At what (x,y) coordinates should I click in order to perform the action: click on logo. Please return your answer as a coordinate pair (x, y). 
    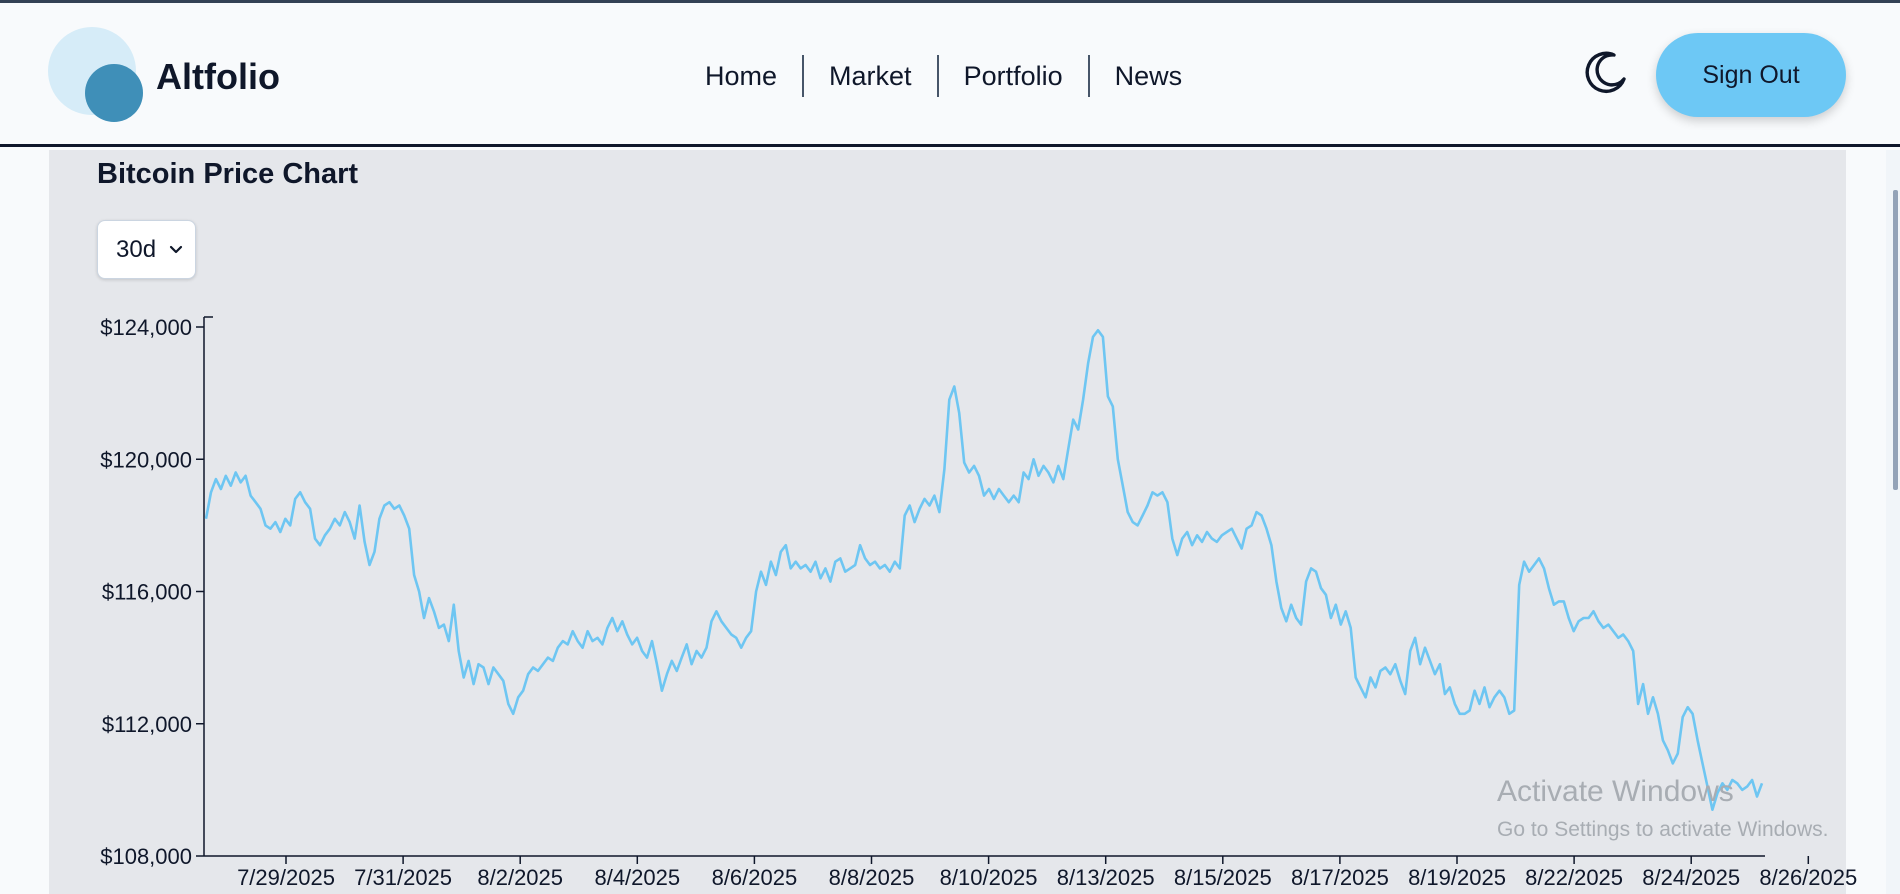
    Looking at the image, I should click on (98, 77).